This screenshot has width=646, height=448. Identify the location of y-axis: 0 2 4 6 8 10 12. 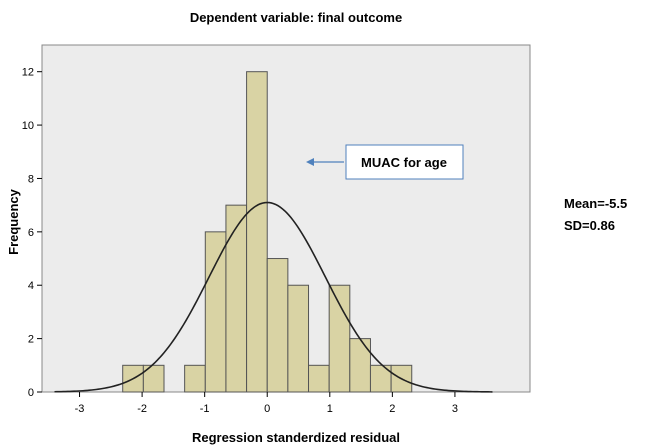
(32, 233).